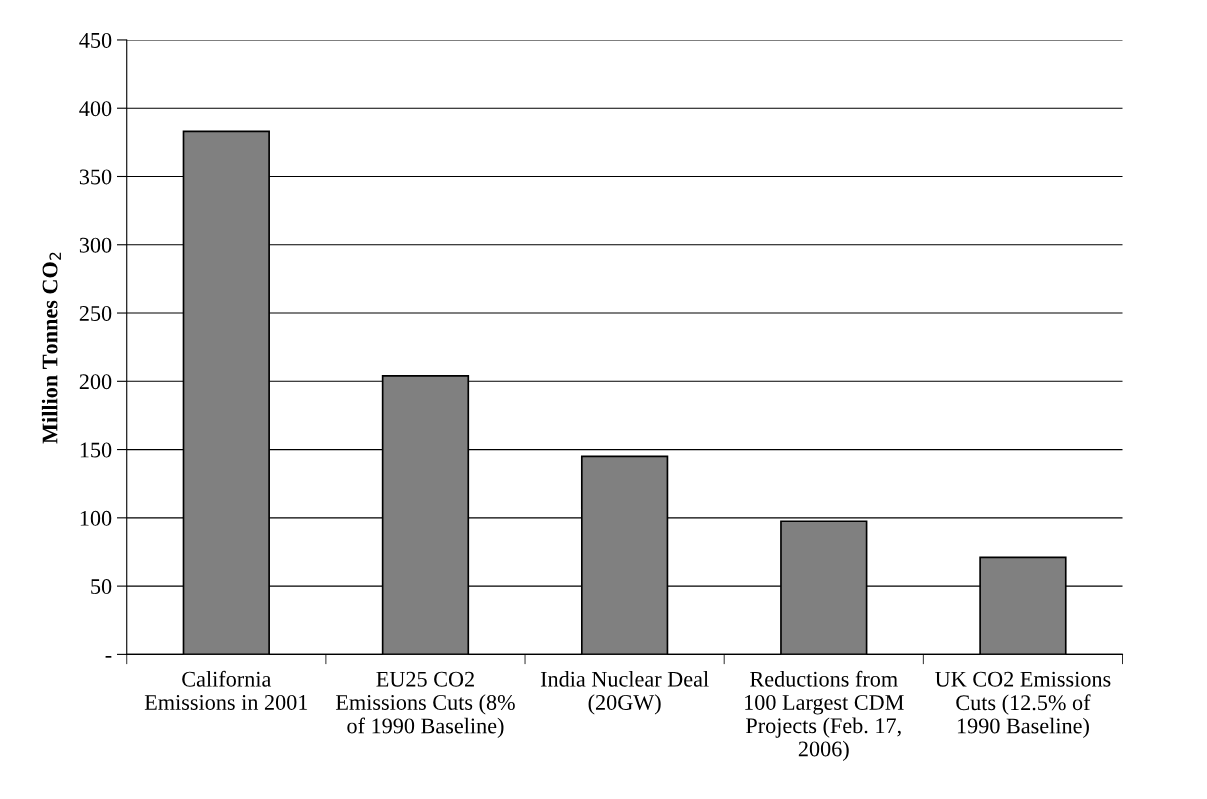 The image size is (1207, 799). What do you see at coordinates (51, 348) in the screenshot?
I see `y-axis-title: Million Tonnes CO$_{2}$` at bounding box center [51, 348].